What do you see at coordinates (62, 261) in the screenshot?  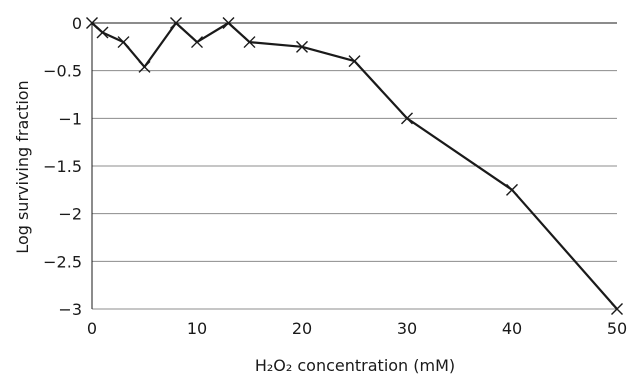 I see `y-tick-label: −2.5` at bounding box center [62, 261].